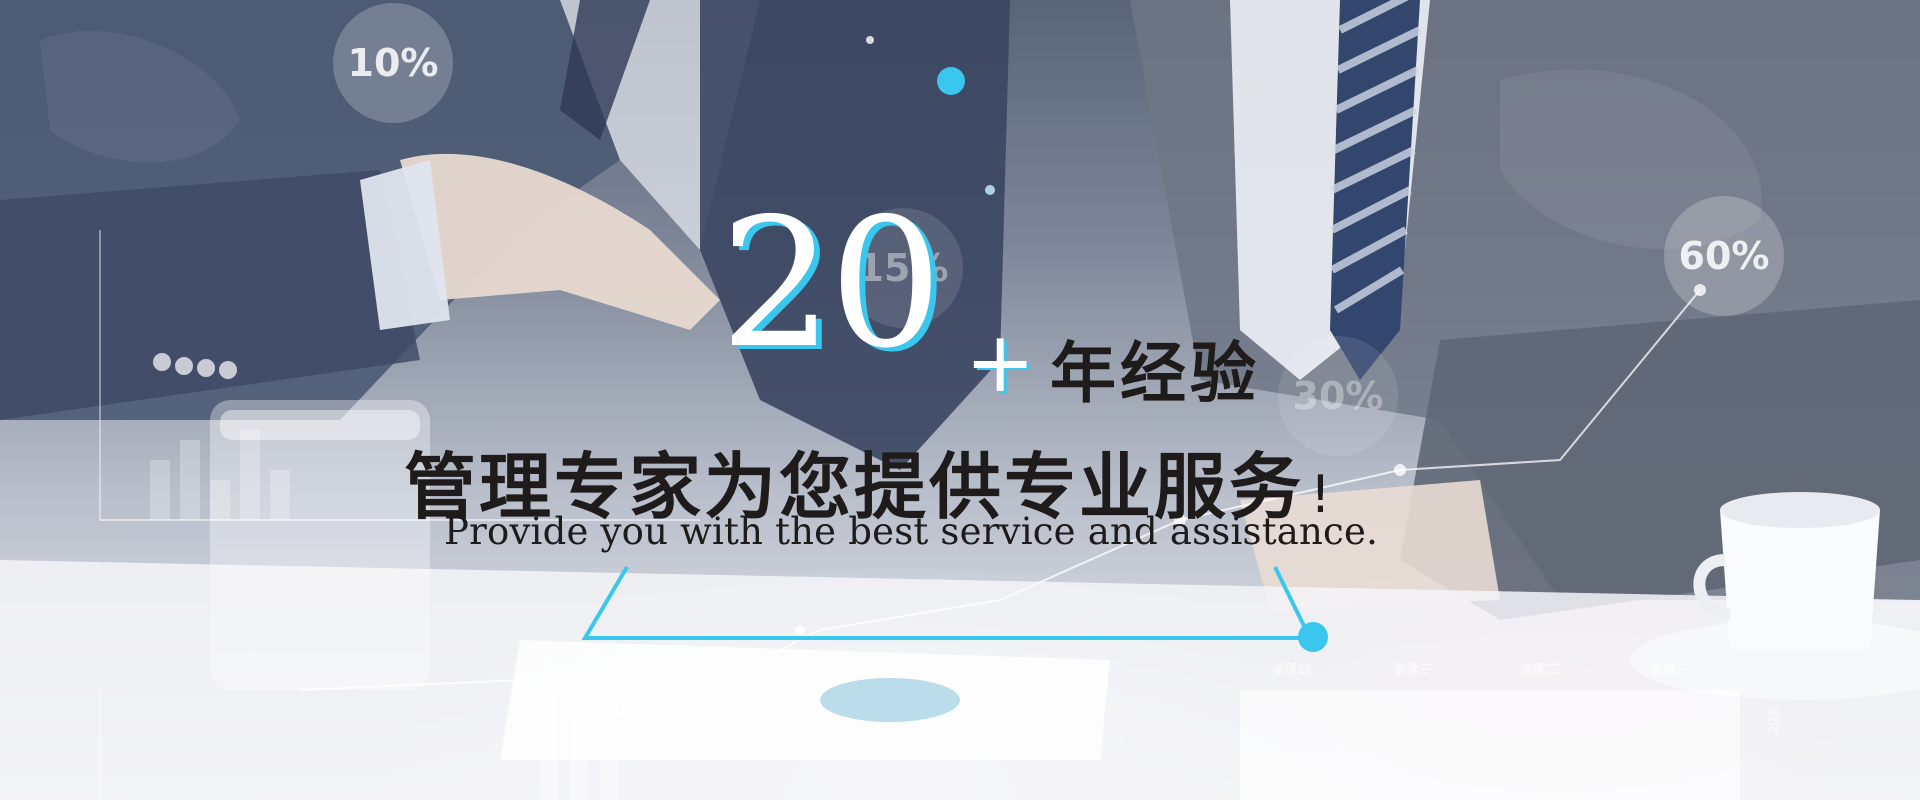 This screenshot has height=800, width=1920. Describe the element at coordinates (1155, 373) in the screenshot. I see `years-experience-label: 年经验` at that location.